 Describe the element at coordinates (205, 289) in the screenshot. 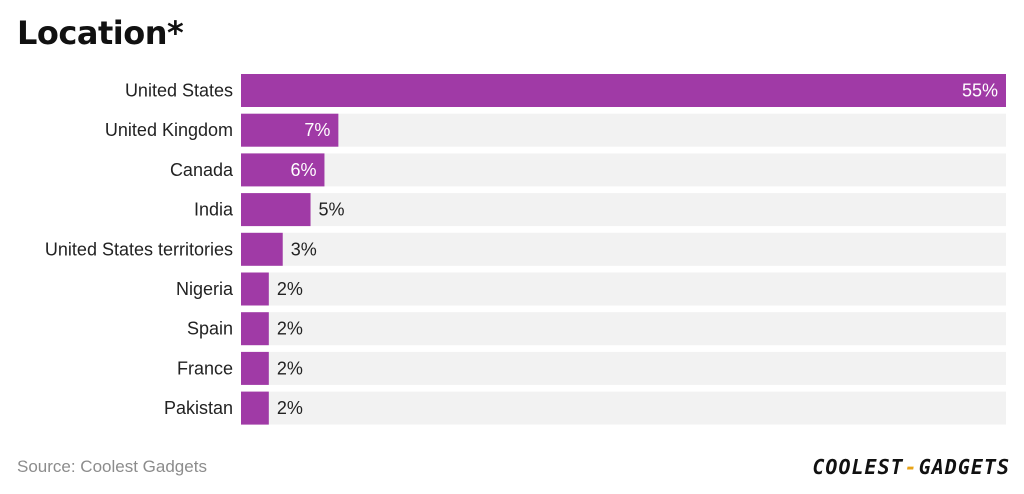

I see `category-label: Nigeria` at that location.